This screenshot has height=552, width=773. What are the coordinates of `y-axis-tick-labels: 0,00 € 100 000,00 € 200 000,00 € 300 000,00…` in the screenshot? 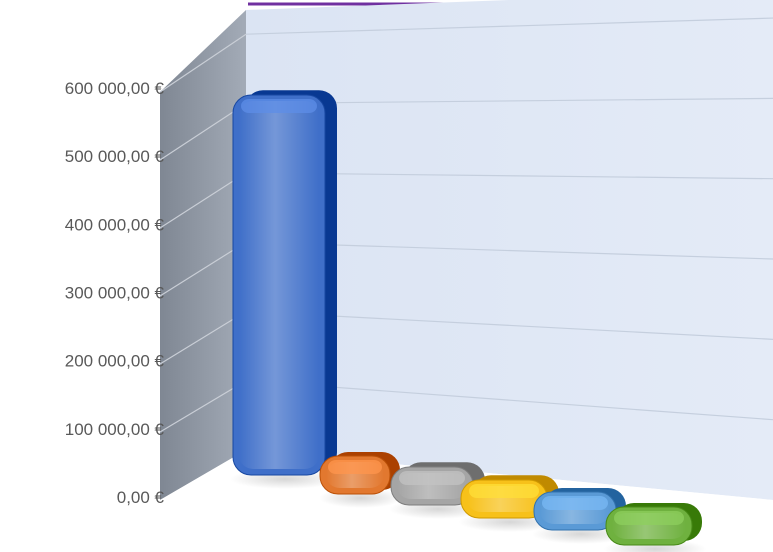 It's located at (115, 293).